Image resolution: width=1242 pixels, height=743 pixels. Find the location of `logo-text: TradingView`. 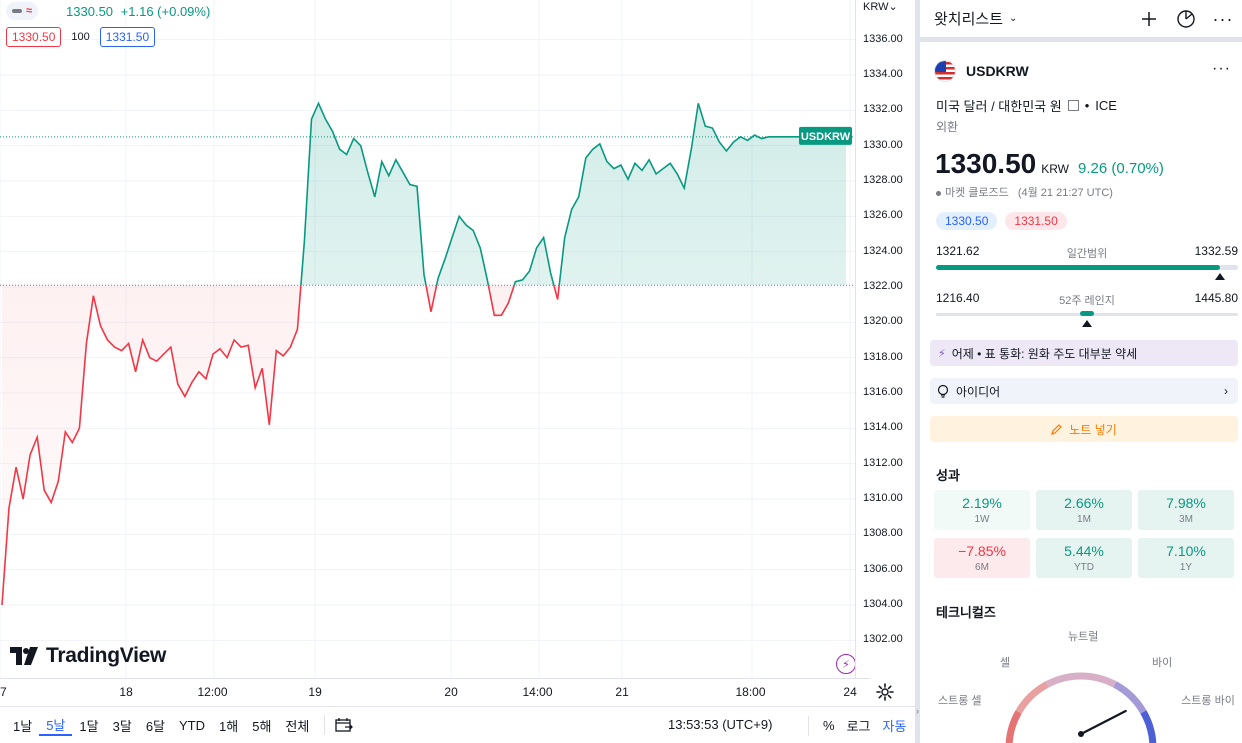

logo-text: TradingView is located at coordinates (106, 655).